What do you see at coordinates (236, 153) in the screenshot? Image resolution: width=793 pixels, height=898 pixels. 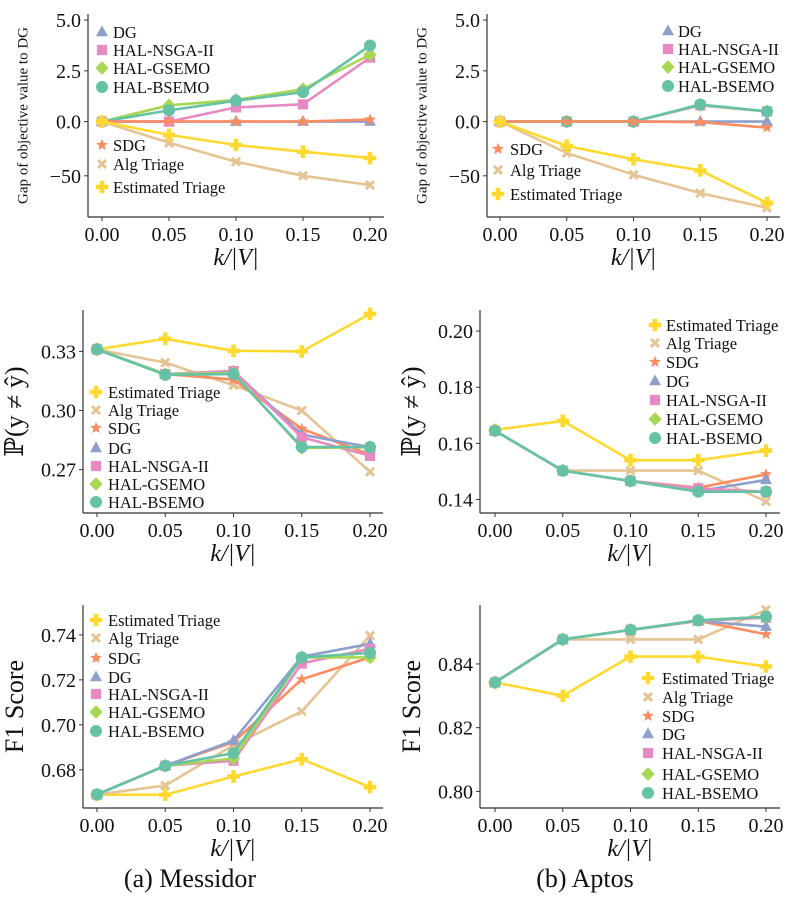 I see `series-alg-triage` at bounding box center [236, 153].